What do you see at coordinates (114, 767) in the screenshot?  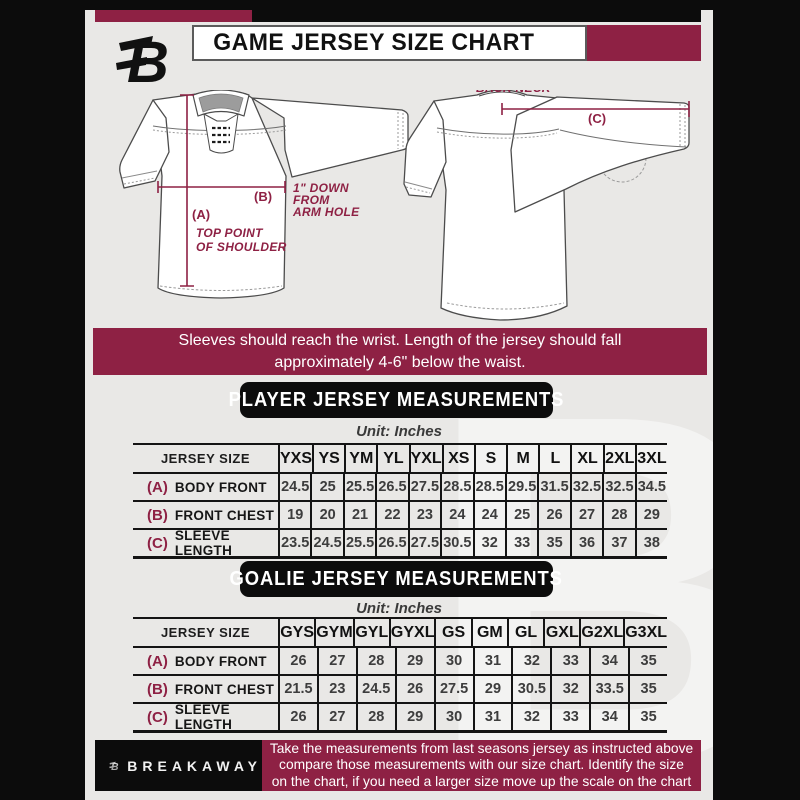 I see `footer-brand-logo-icon: B` at bounding box center [114, 767].